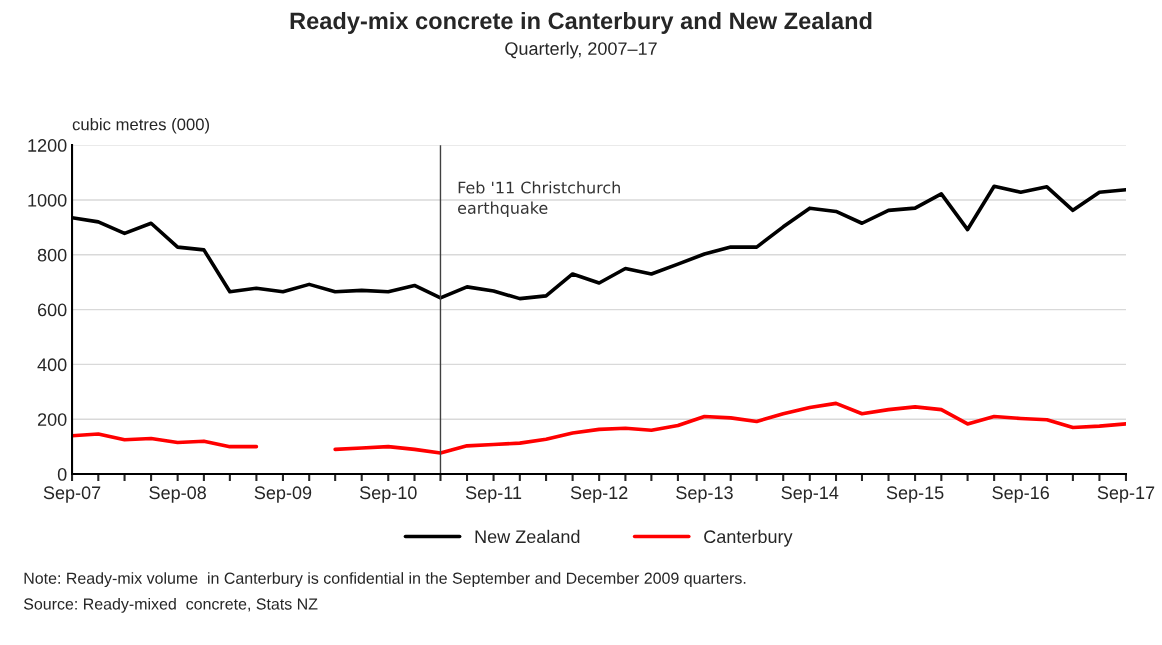  I want to click on x-tick-label: Sep-08, so click(177, 494).